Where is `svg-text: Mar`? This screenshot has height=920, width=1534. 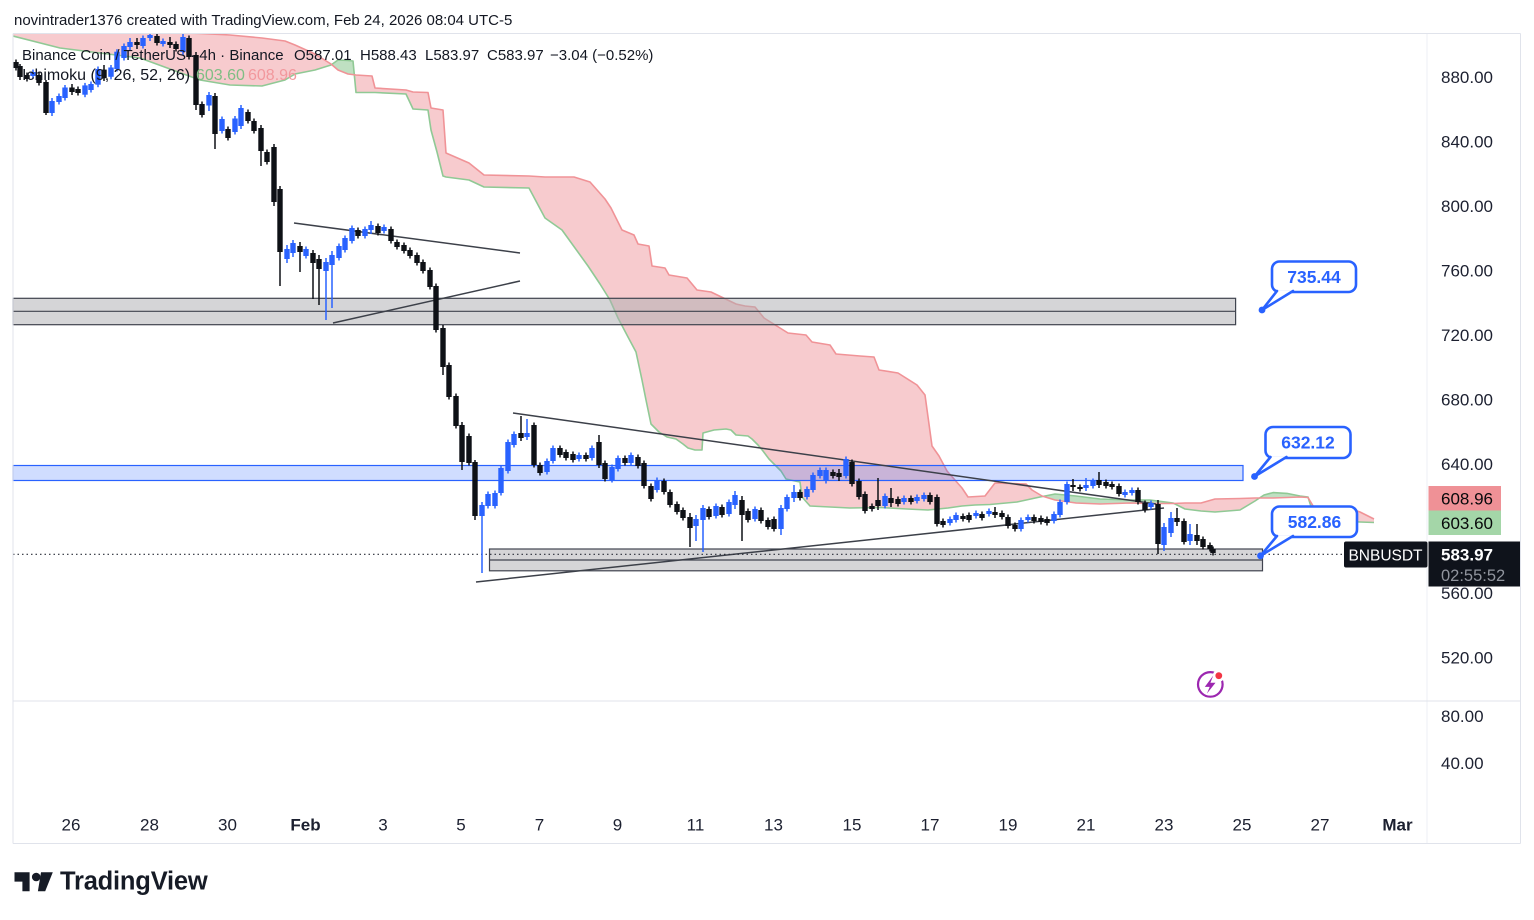 svg-text: Mar is located at coordinates (1397, 825).